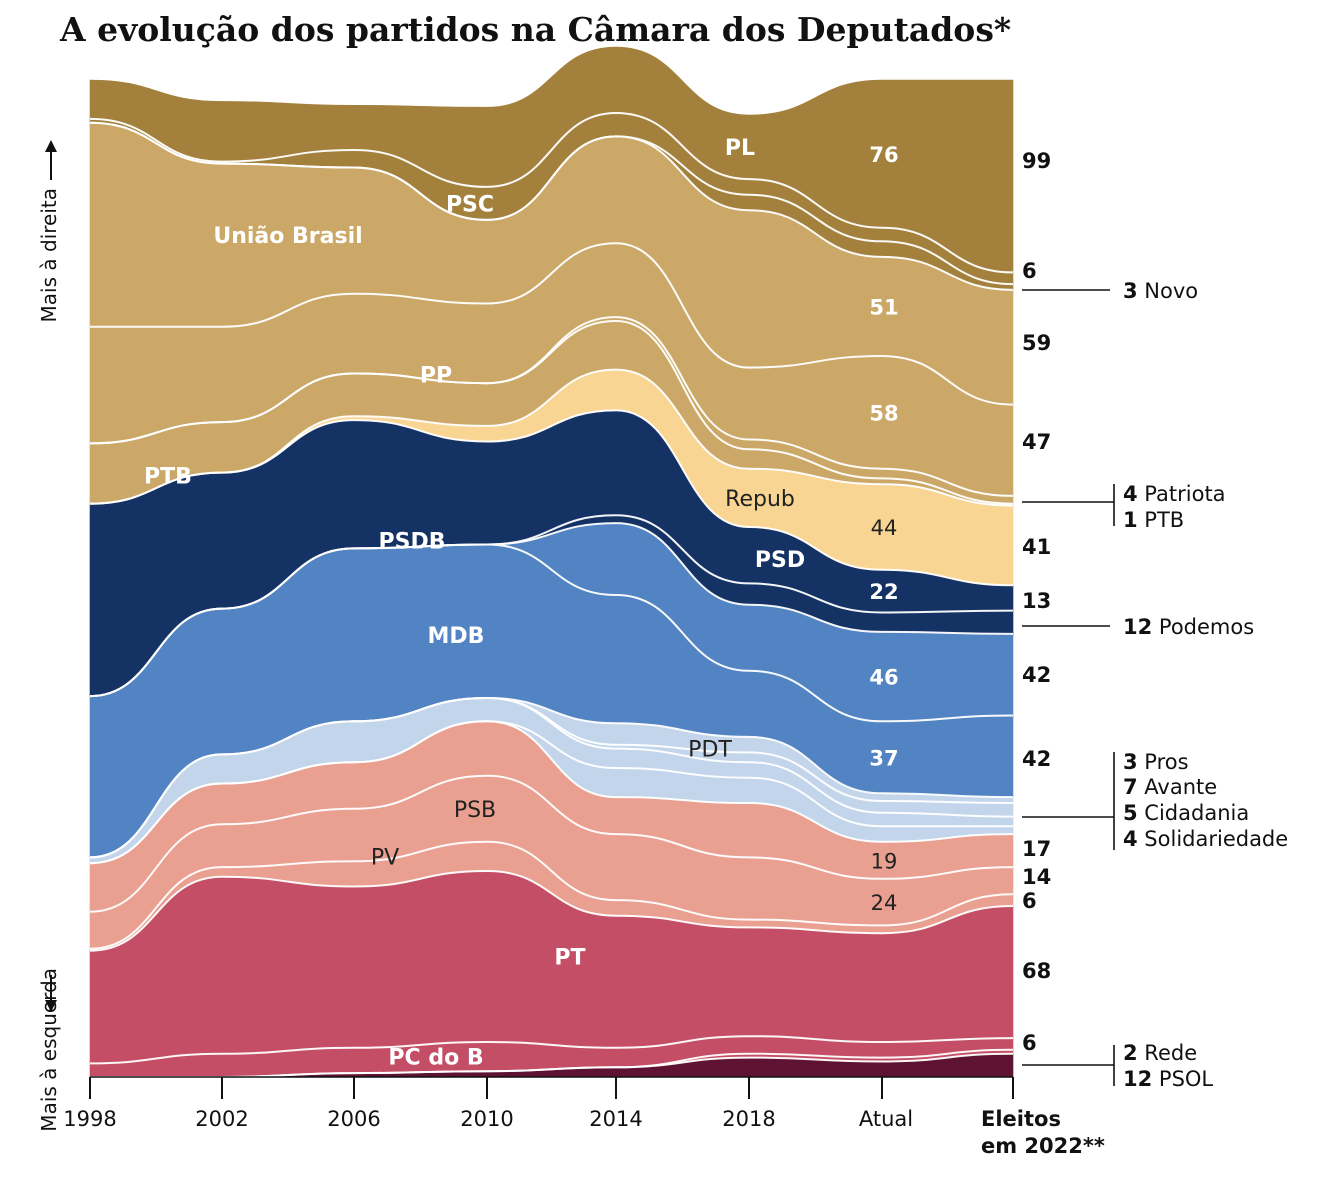 The height and width of the screenshot is (1190, 1330). I want to click on current-value-psb: 24, so click(884, 903).